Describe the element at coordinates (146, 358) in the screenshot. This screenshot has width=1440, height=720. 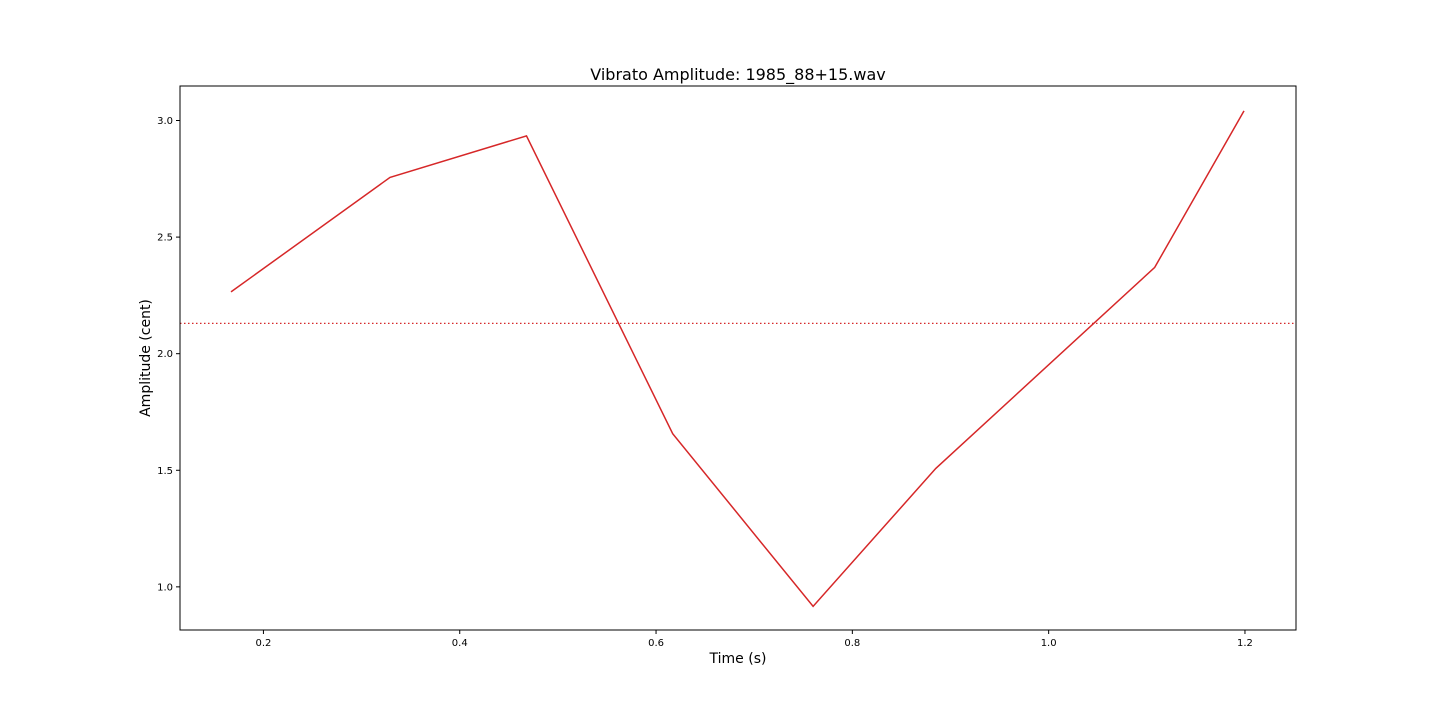
I see `y-axis-label: Amplitude (cent)` at that location.